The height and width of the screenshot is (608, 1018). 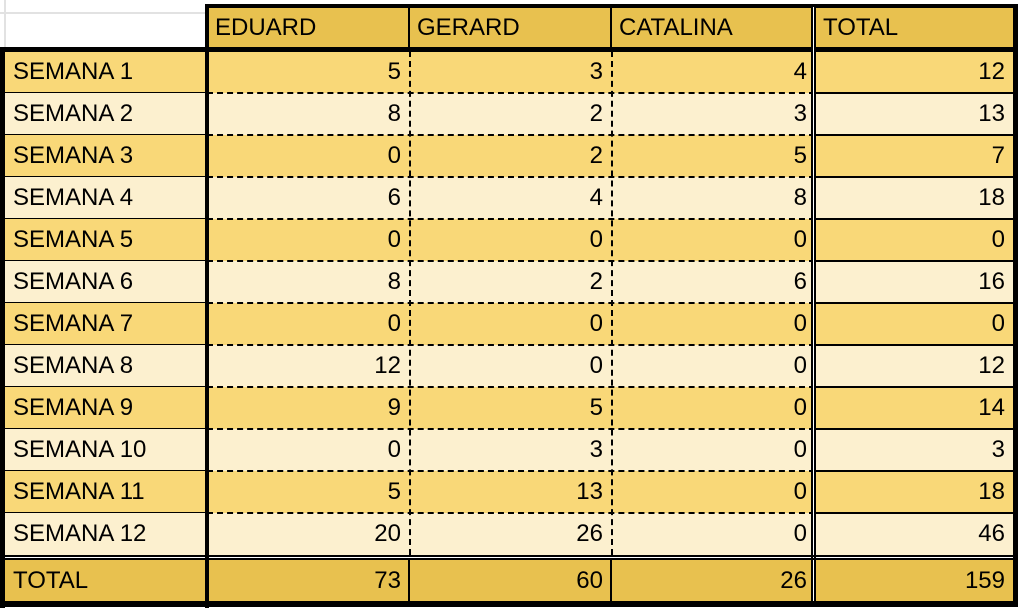 What do you see at coordinates (106, 240) in the screenshot?
I see `row-label: SEMANA 5` at bounding box center [106, 240].